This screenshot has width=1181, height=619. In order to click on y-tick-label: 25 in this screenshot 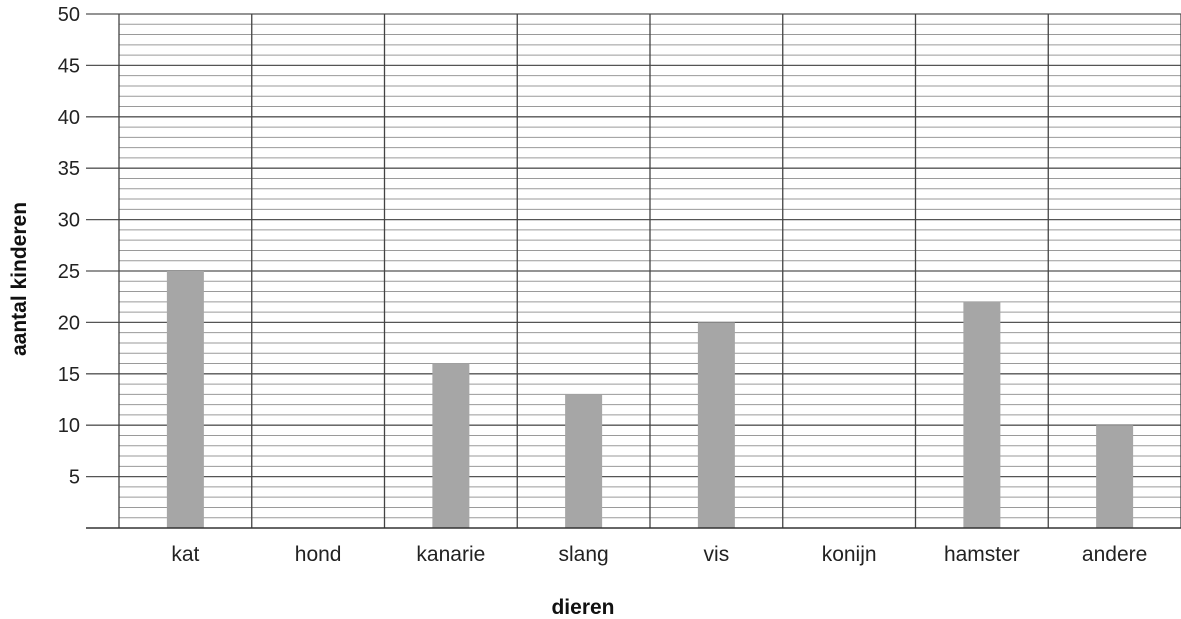, I will do `click(69, 272)`.